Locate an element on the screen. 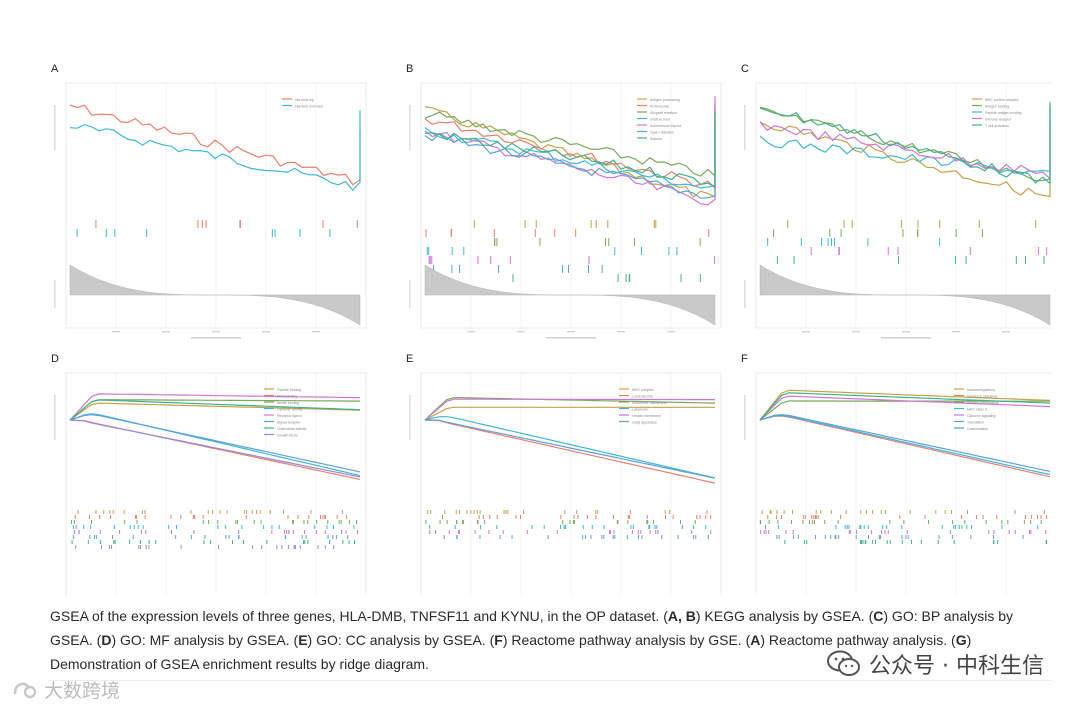 The height and width of the screenshot is (710, 1080). legend-label: Signal receptor is located at coordinates (289, 423).